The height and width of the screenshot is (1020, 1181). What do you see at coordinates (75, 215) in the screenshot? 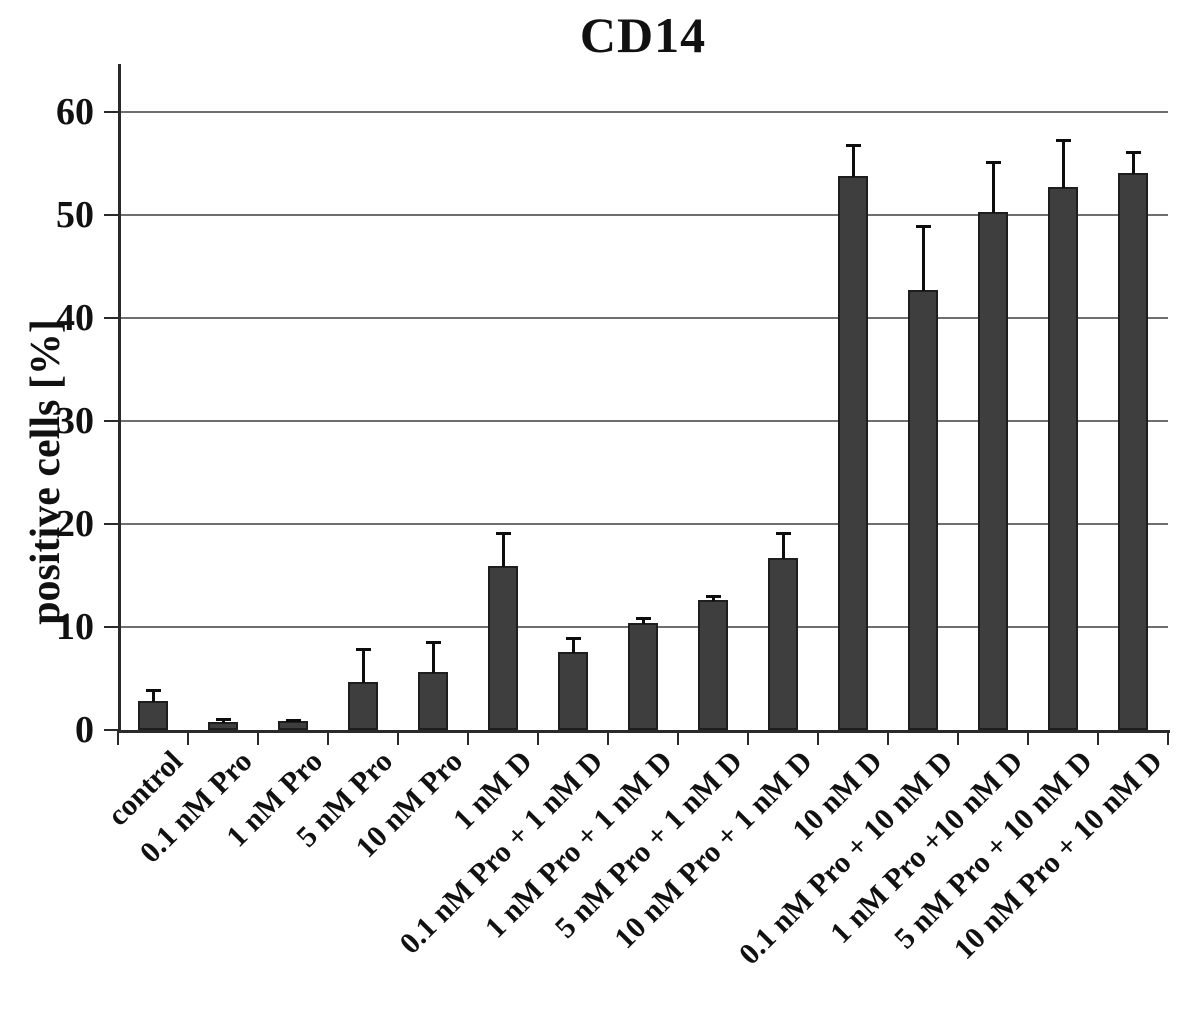
I see `y-tick-label: 50` at bounding box center [75, 215].